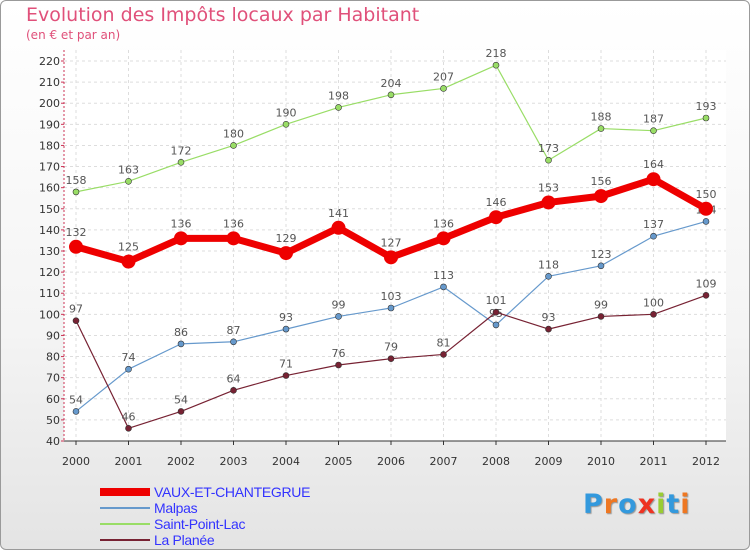 The width and height of the screenshot is (750, 550). Describe the element at coordinates (53, 441) in the screenshot. I see `y-tick-label: 40` at that location.